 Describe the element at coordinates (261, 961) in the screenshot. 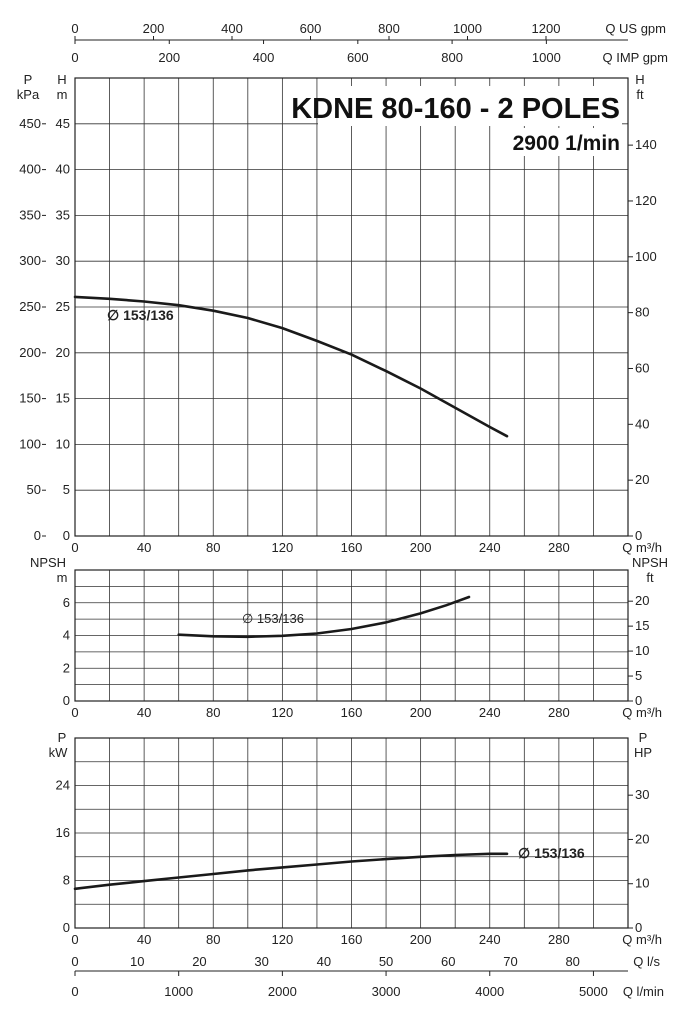

I see `ls-tick-label: 30` at that location.